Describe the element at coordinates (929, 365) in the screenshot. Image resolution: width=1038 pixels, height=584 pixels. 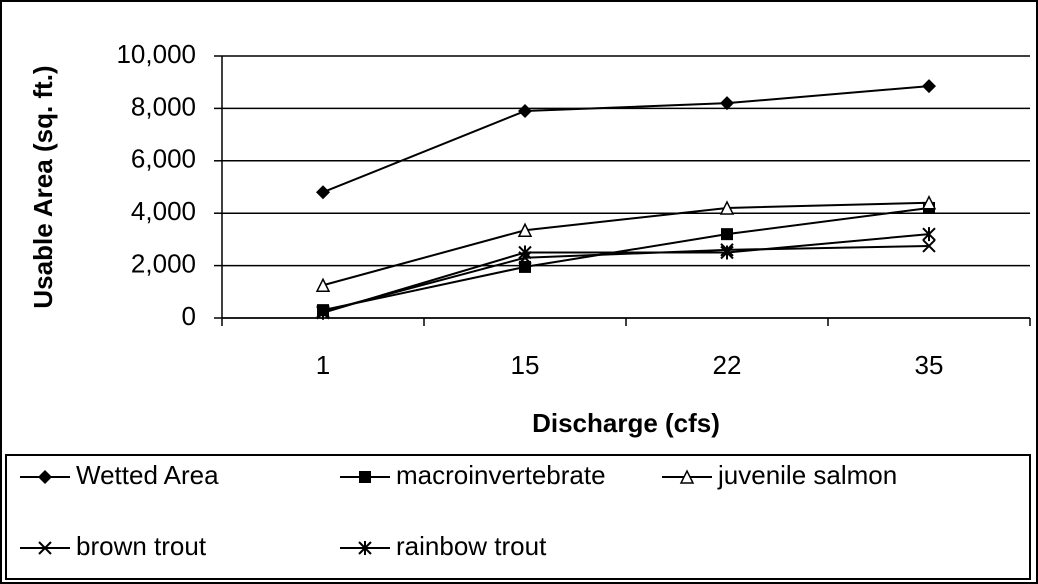
I see `x-tick-label: 35` at that location.